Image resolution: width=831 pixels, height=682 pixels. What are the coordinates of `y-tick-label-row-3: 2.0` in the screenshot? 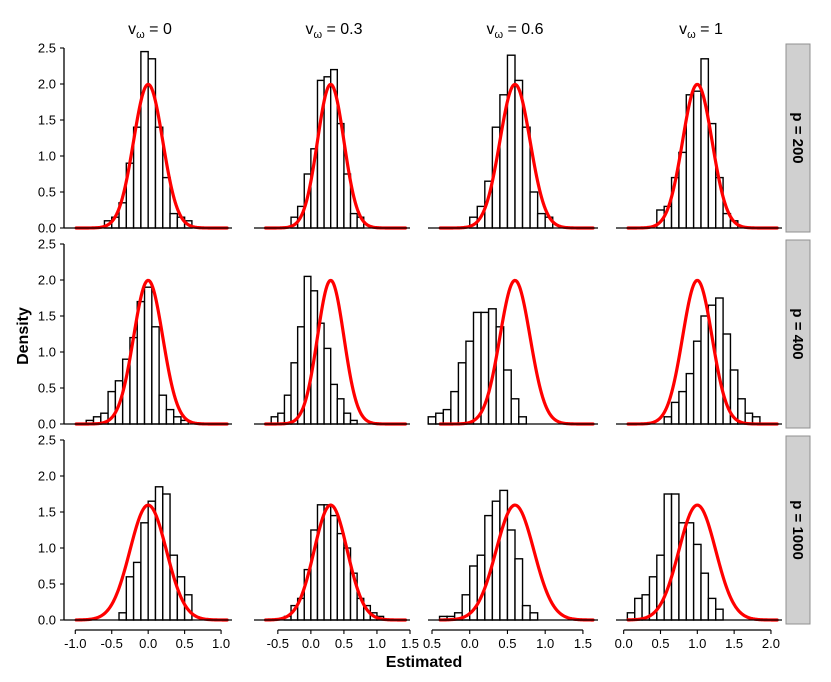 It's located at (47, 476).